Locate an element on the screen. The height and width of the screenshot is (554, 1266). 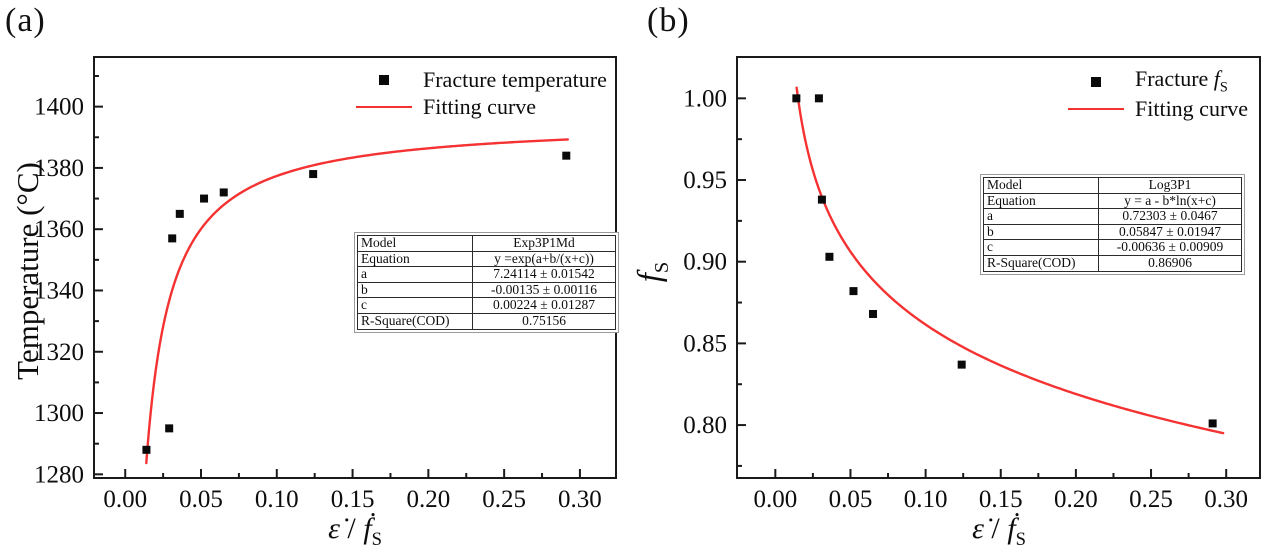
fit-table-row: Model Log3P1 is located at coordinates (1112, 185).